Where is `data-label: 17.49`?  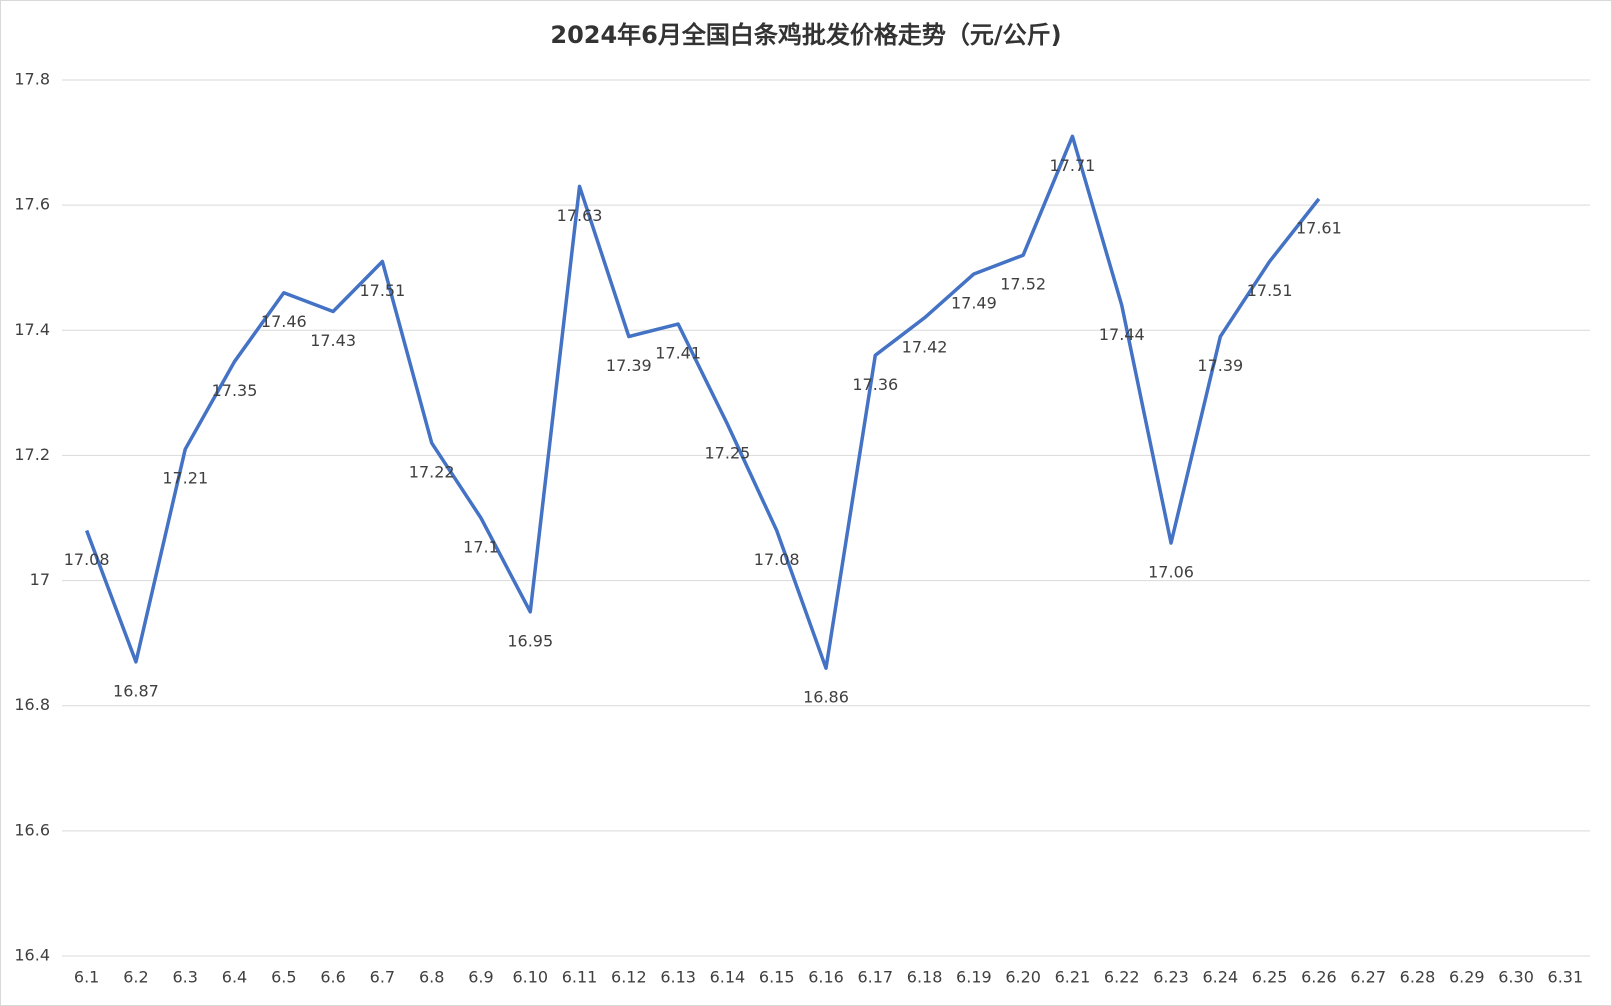
data-label: 17.49 is located at coordinates (974, 302).